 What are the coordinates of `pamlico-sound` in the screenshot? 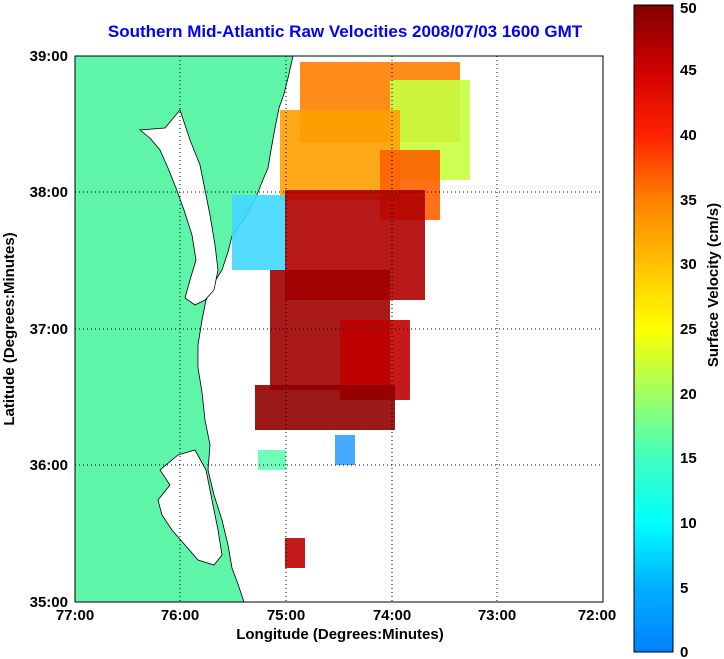 It's located at (190, 507).